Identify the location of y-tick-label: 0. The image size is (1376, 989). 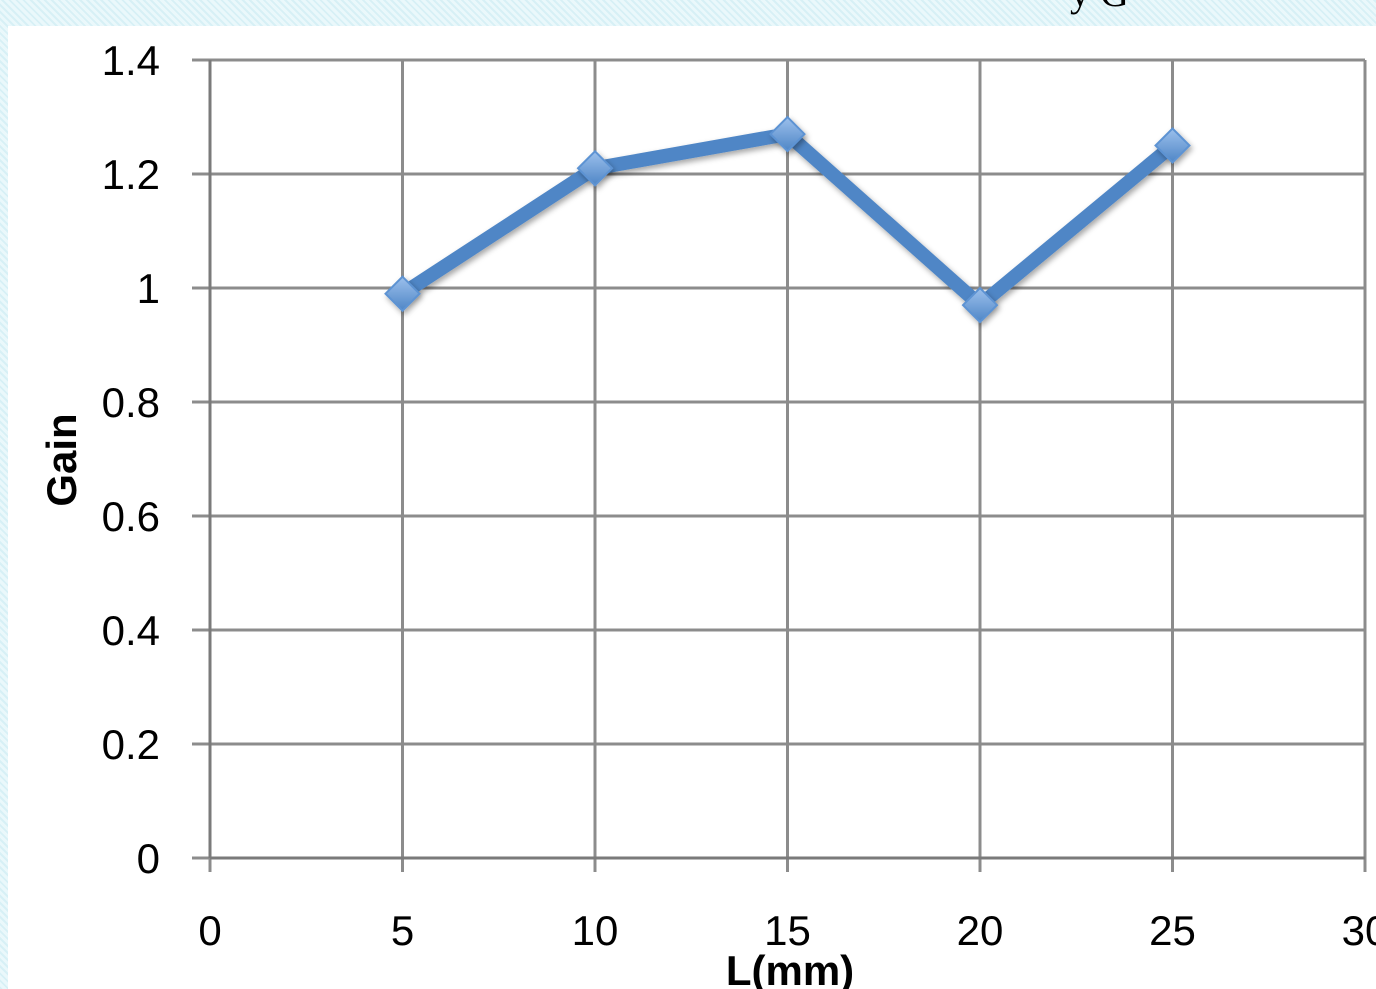
(148, 858).